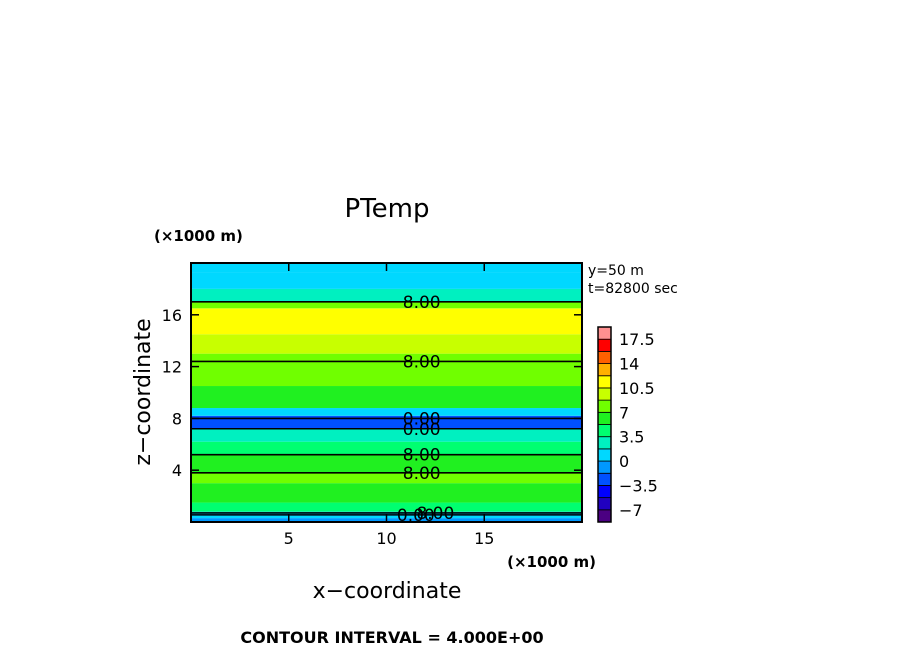 The height and width of the screenshot is (654, 904). What do you see at coordinates (633, 289) in the screenshot?
I see `info-time: t=82800 sec` at bounding box center [633, 289].